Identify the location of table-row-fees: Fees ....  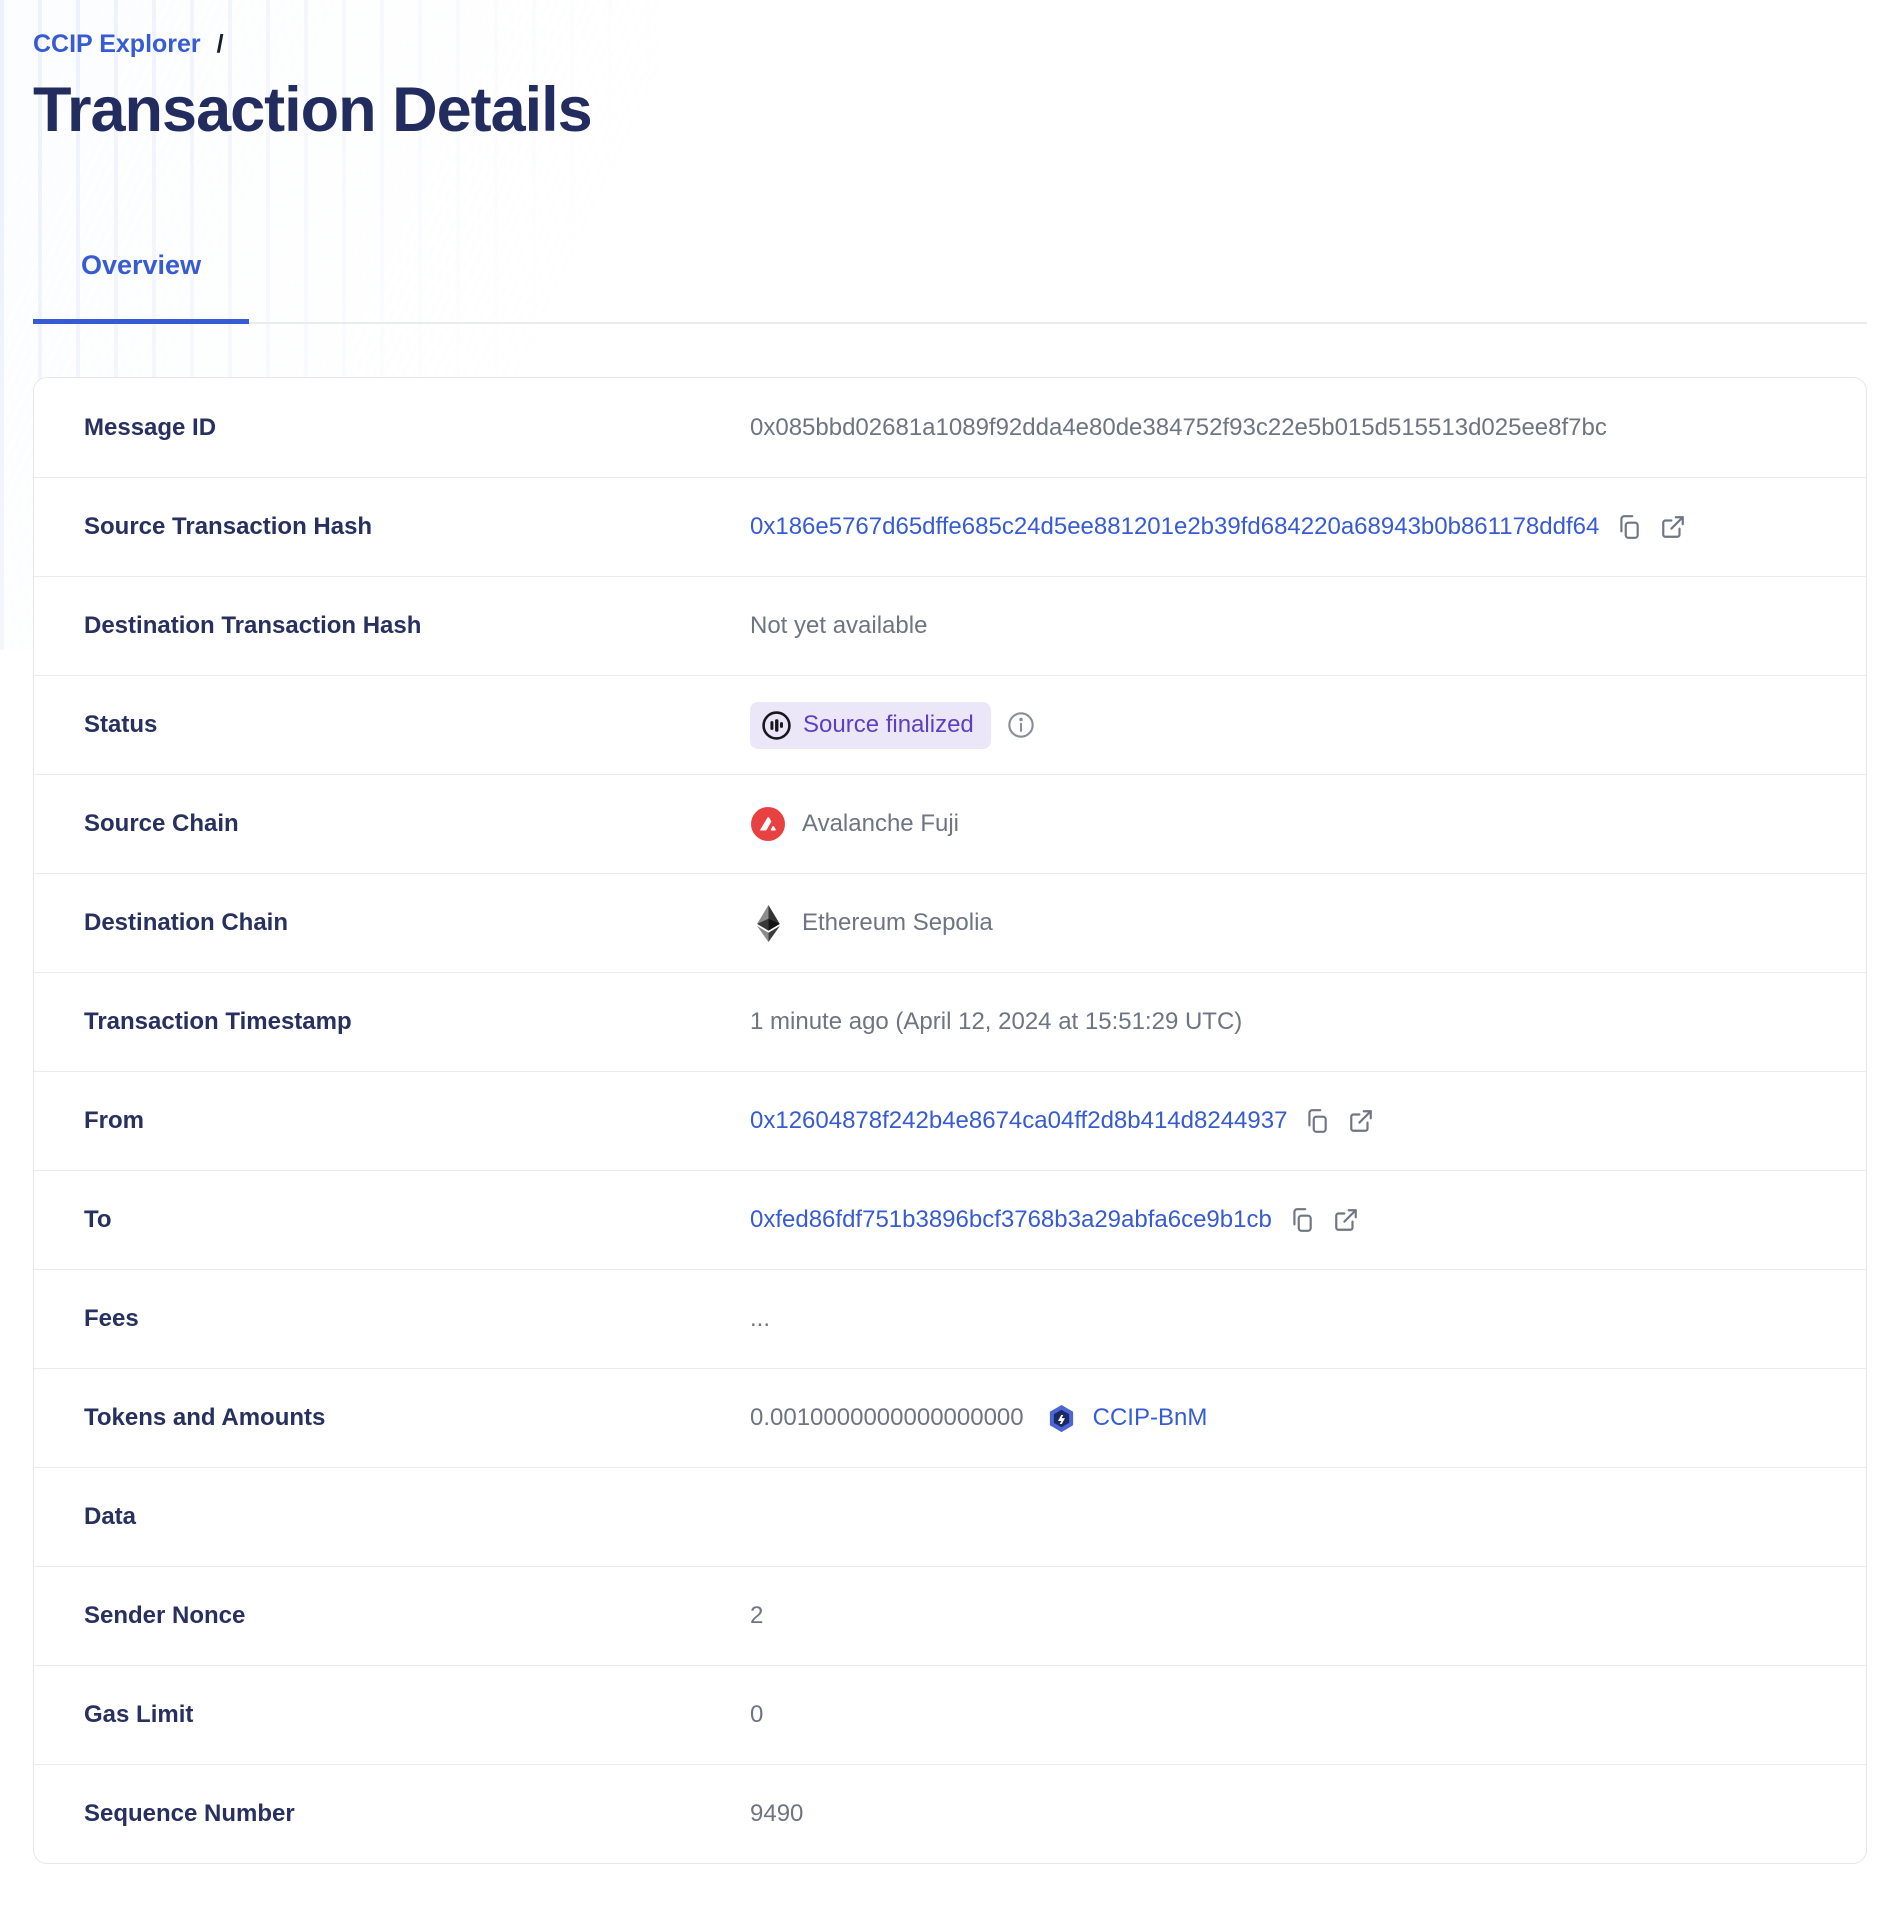
(950, 1318).